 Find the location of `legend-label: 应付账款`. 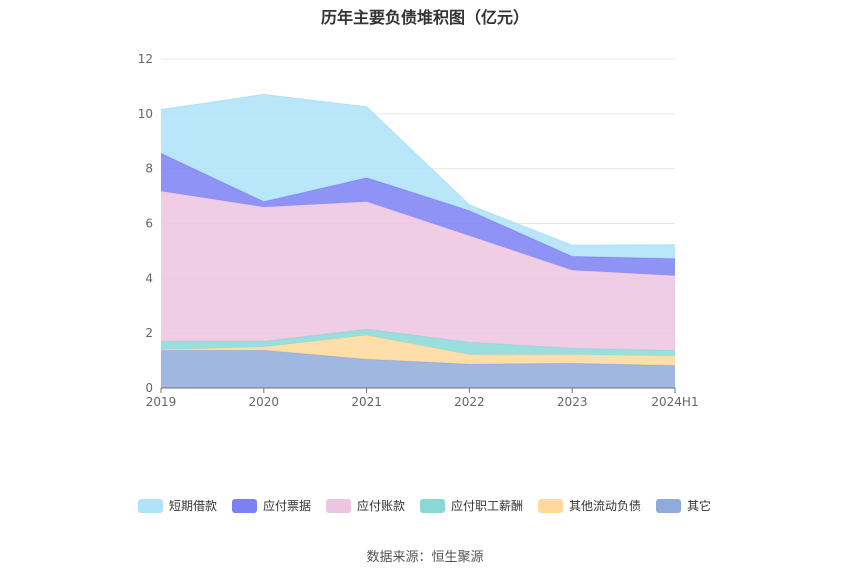

legend-label: 应付账款 is located at coordinates (381, 505).